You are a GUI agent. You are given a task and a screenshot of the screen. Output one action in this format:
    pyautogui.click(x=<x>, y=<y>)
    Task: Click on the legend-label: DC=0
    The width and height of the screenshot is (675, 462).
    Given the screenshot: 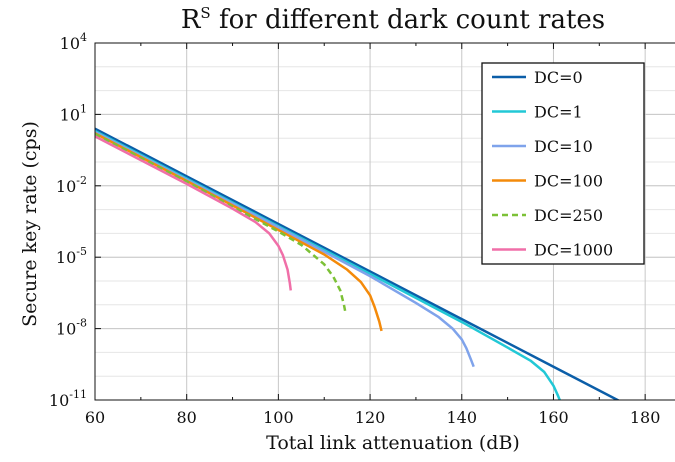 What is the action you would take?
    pyautogui.click(x=558, y=77)
    